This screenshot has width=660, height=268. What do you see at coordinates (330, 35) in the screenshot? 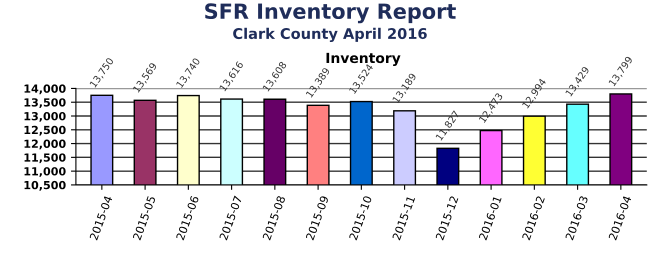
I see `chart-subtitle: Clark County April 2016` at bounding box center [330, 35].